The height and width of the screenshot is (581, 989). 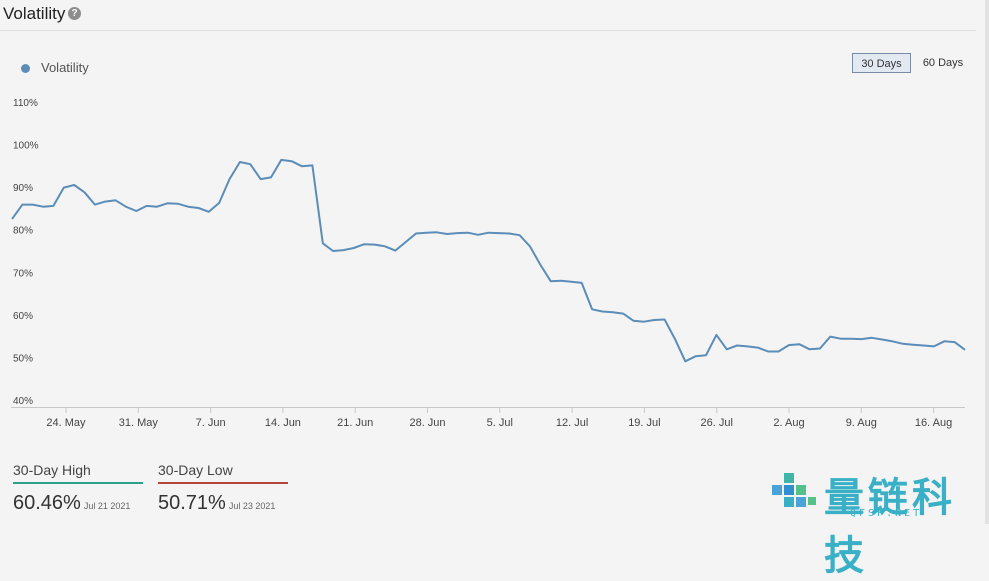 I want to click on range-30-days-button: 30 Days, so click(x=881, y=63).